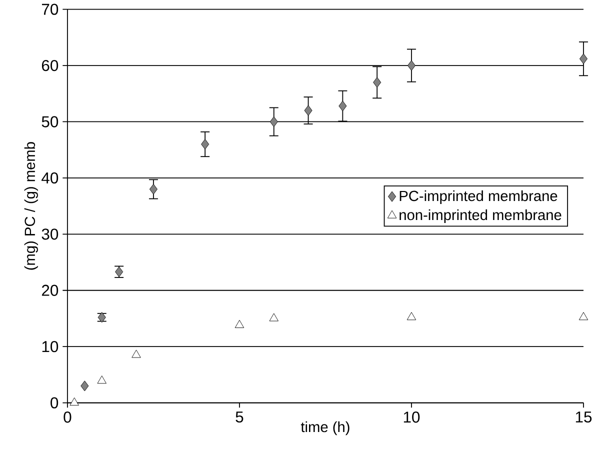 Image resolution: width=596 pixels, height=453 pixels. Describe the element at coordinates (50, 122) in the screenshot. I see `y-tick-label: 50` at that location.